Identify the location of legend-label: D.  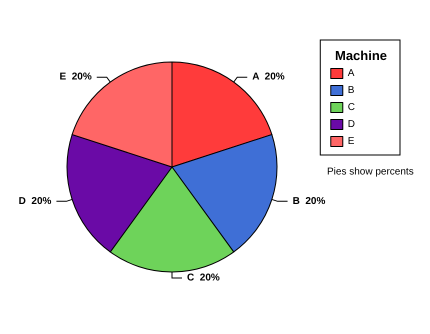
(352, 124).